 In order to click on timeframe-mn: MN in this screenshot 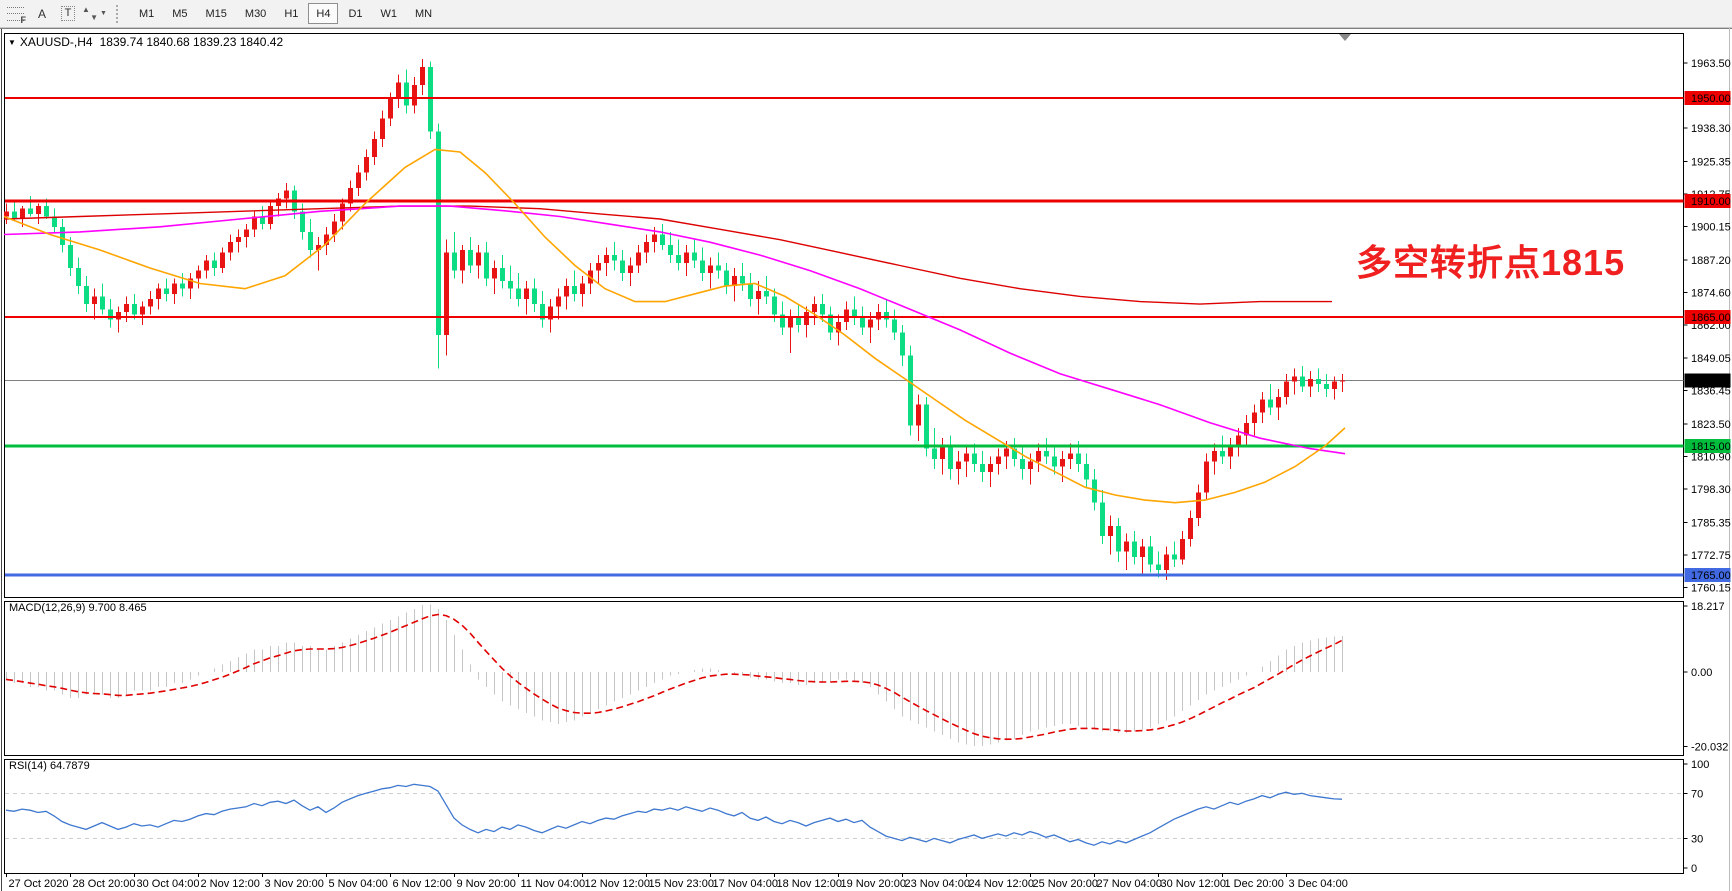, I will do `click(424, 13)`.